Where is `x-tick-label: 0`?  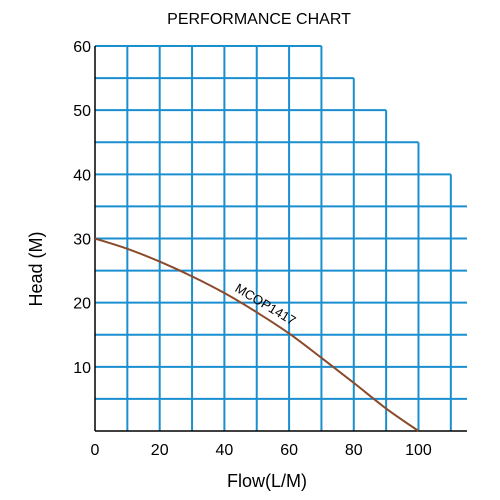
x-tick-label: 0 is located at coordinates (95, 450).